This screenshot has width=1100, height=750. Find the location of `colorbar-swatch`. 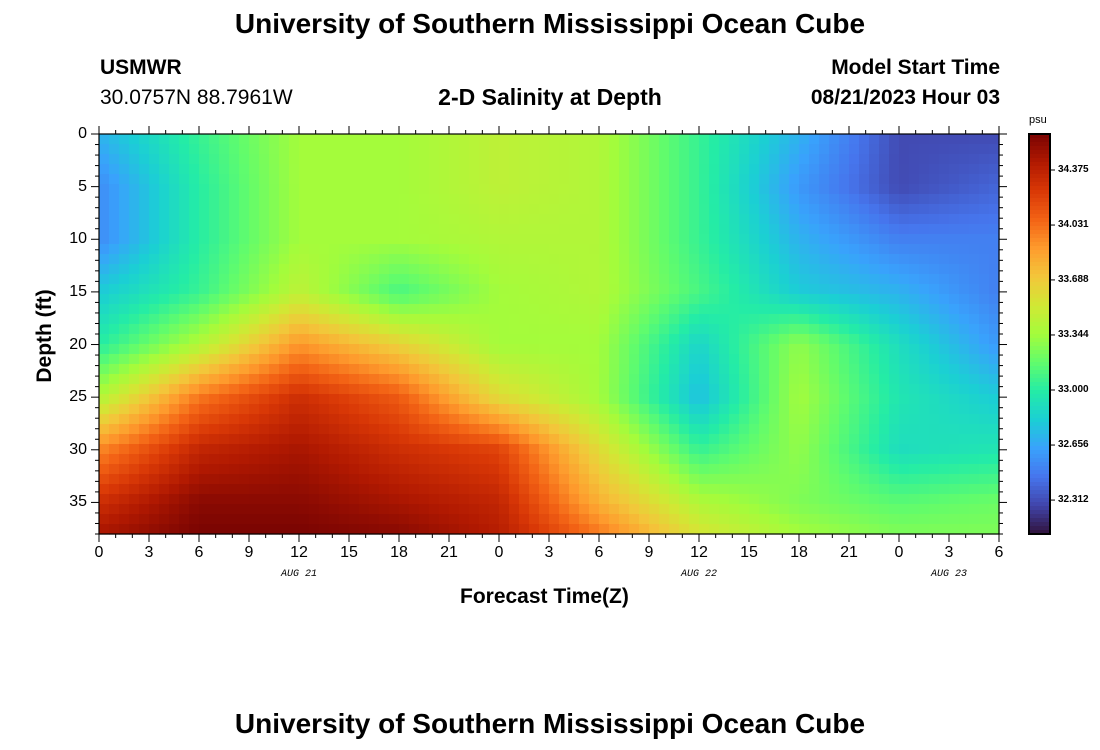

colorbar-swatch is located at coordinates (1039, 220).